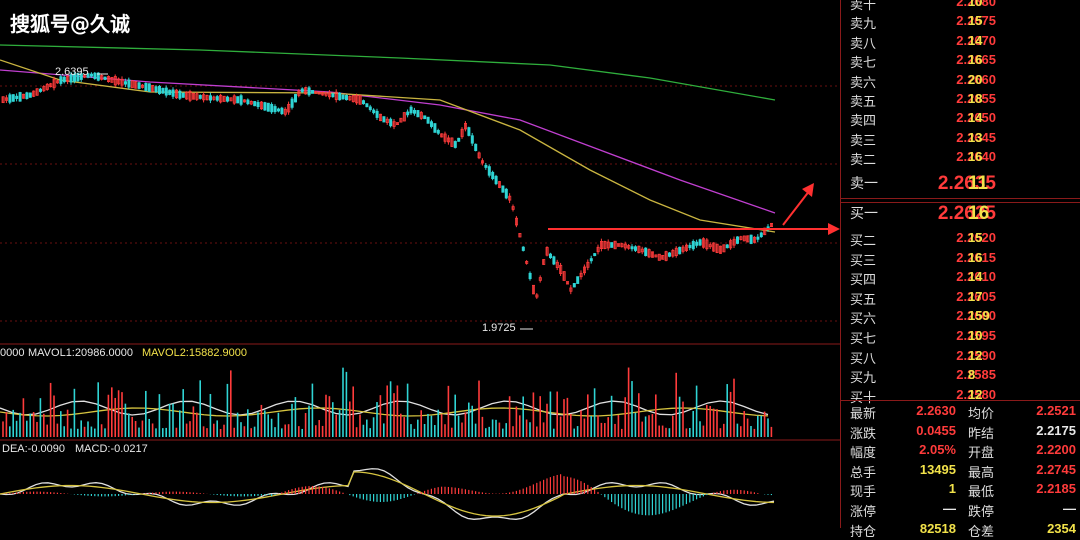 The width and height of the screenshot is (1080, 540). I want to click on panel-border, so click(840, 264).